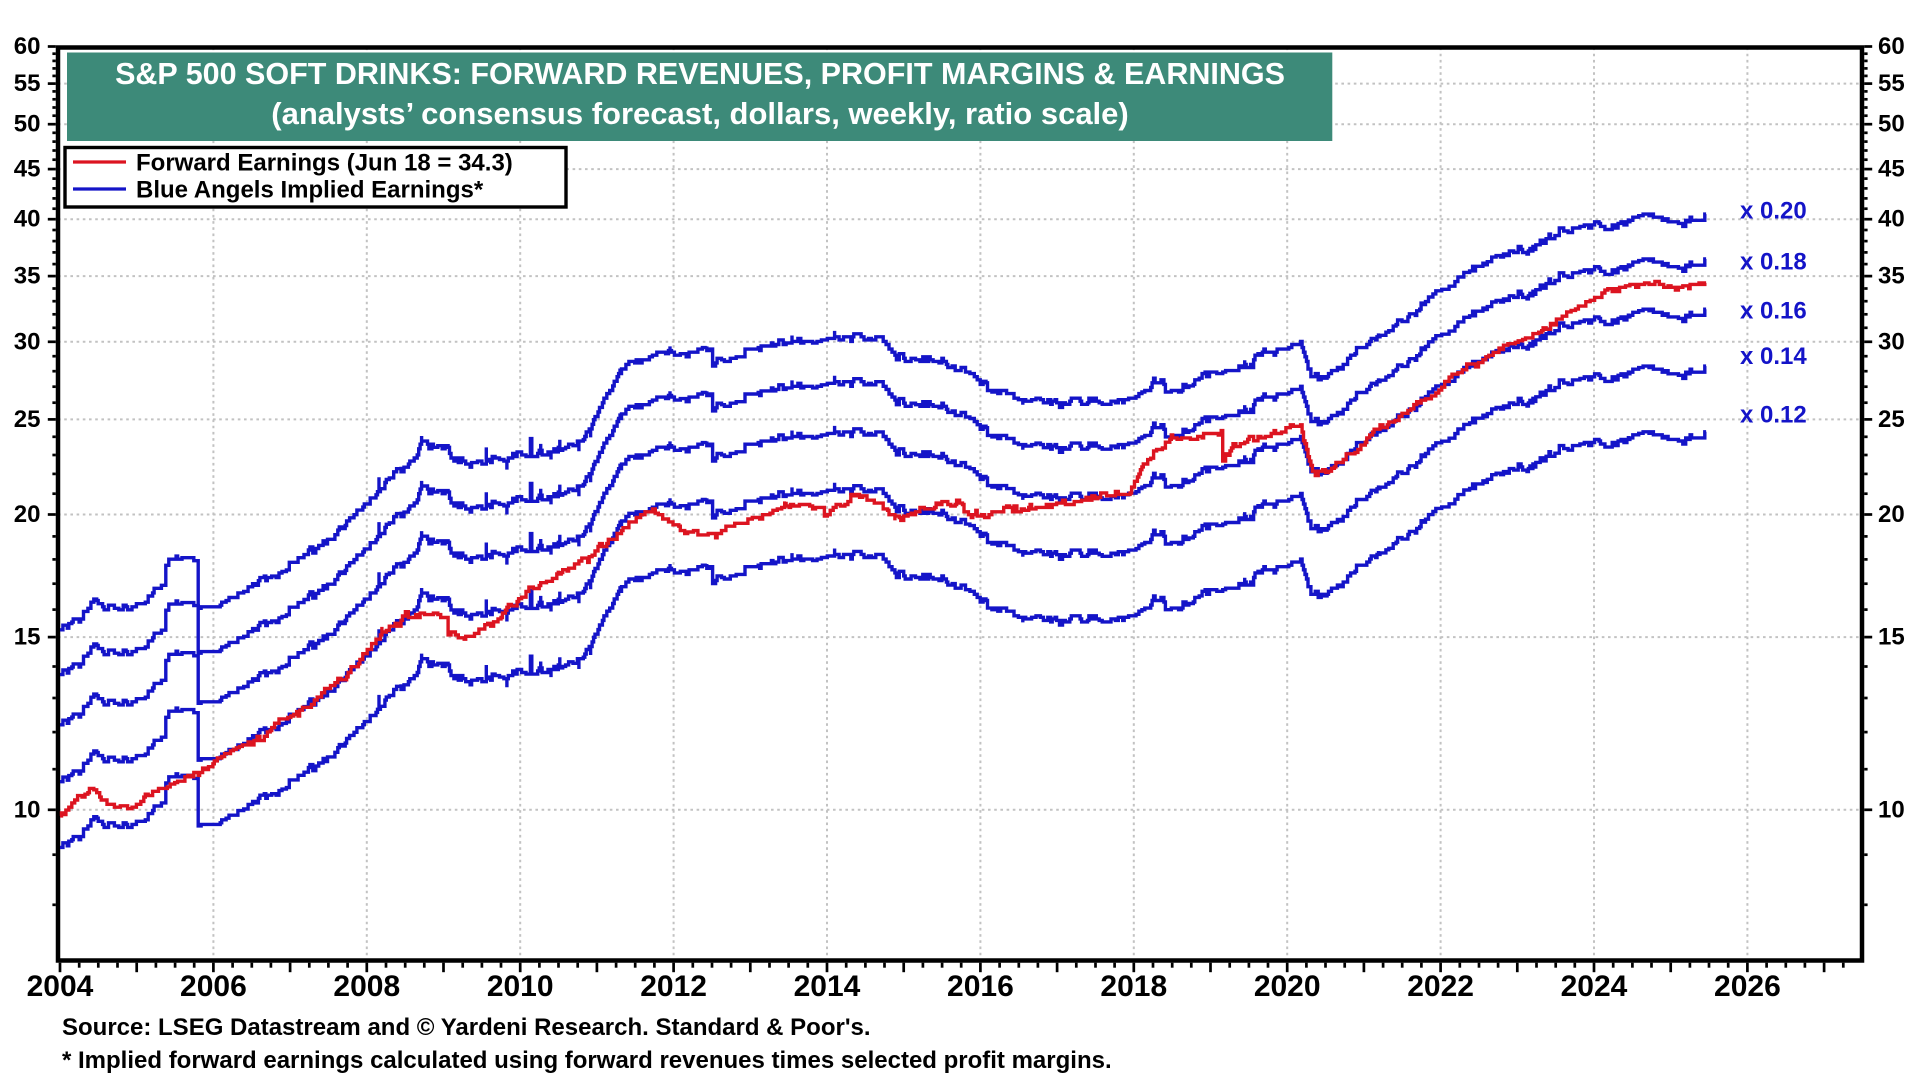 Image resolution: width=1920 pixels, height=1085 pixels. I want to click on svg-text: 2006, so click(213, 986).